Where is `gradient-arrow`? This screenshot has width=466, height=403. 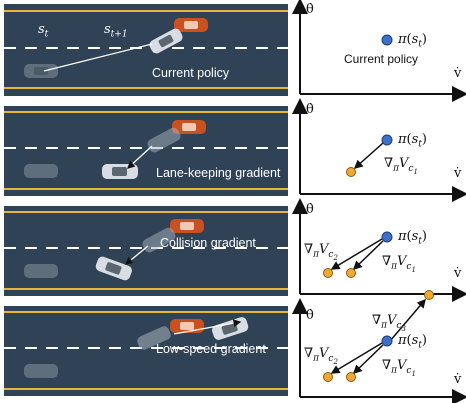
gradient-arrow is located at coordinates (369, 155).